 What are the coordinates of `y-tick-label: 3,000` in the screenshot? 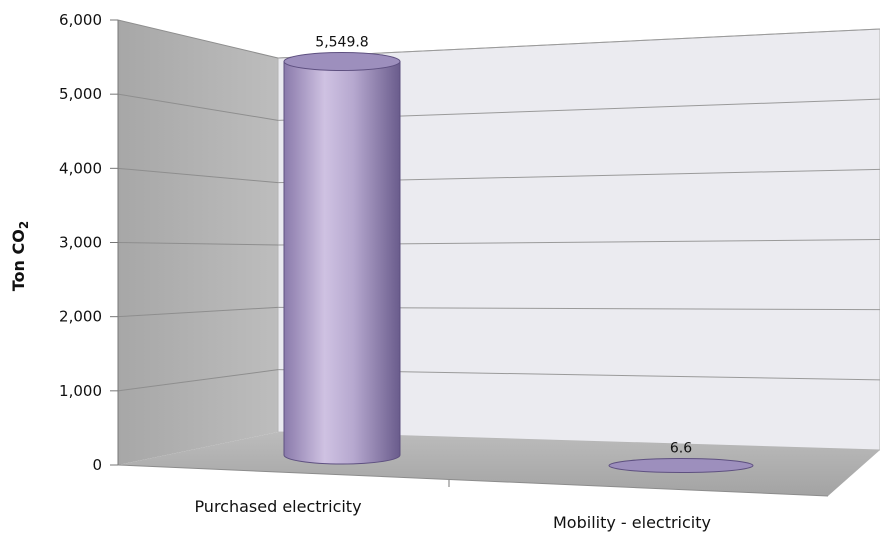 It's located at (80, 243).